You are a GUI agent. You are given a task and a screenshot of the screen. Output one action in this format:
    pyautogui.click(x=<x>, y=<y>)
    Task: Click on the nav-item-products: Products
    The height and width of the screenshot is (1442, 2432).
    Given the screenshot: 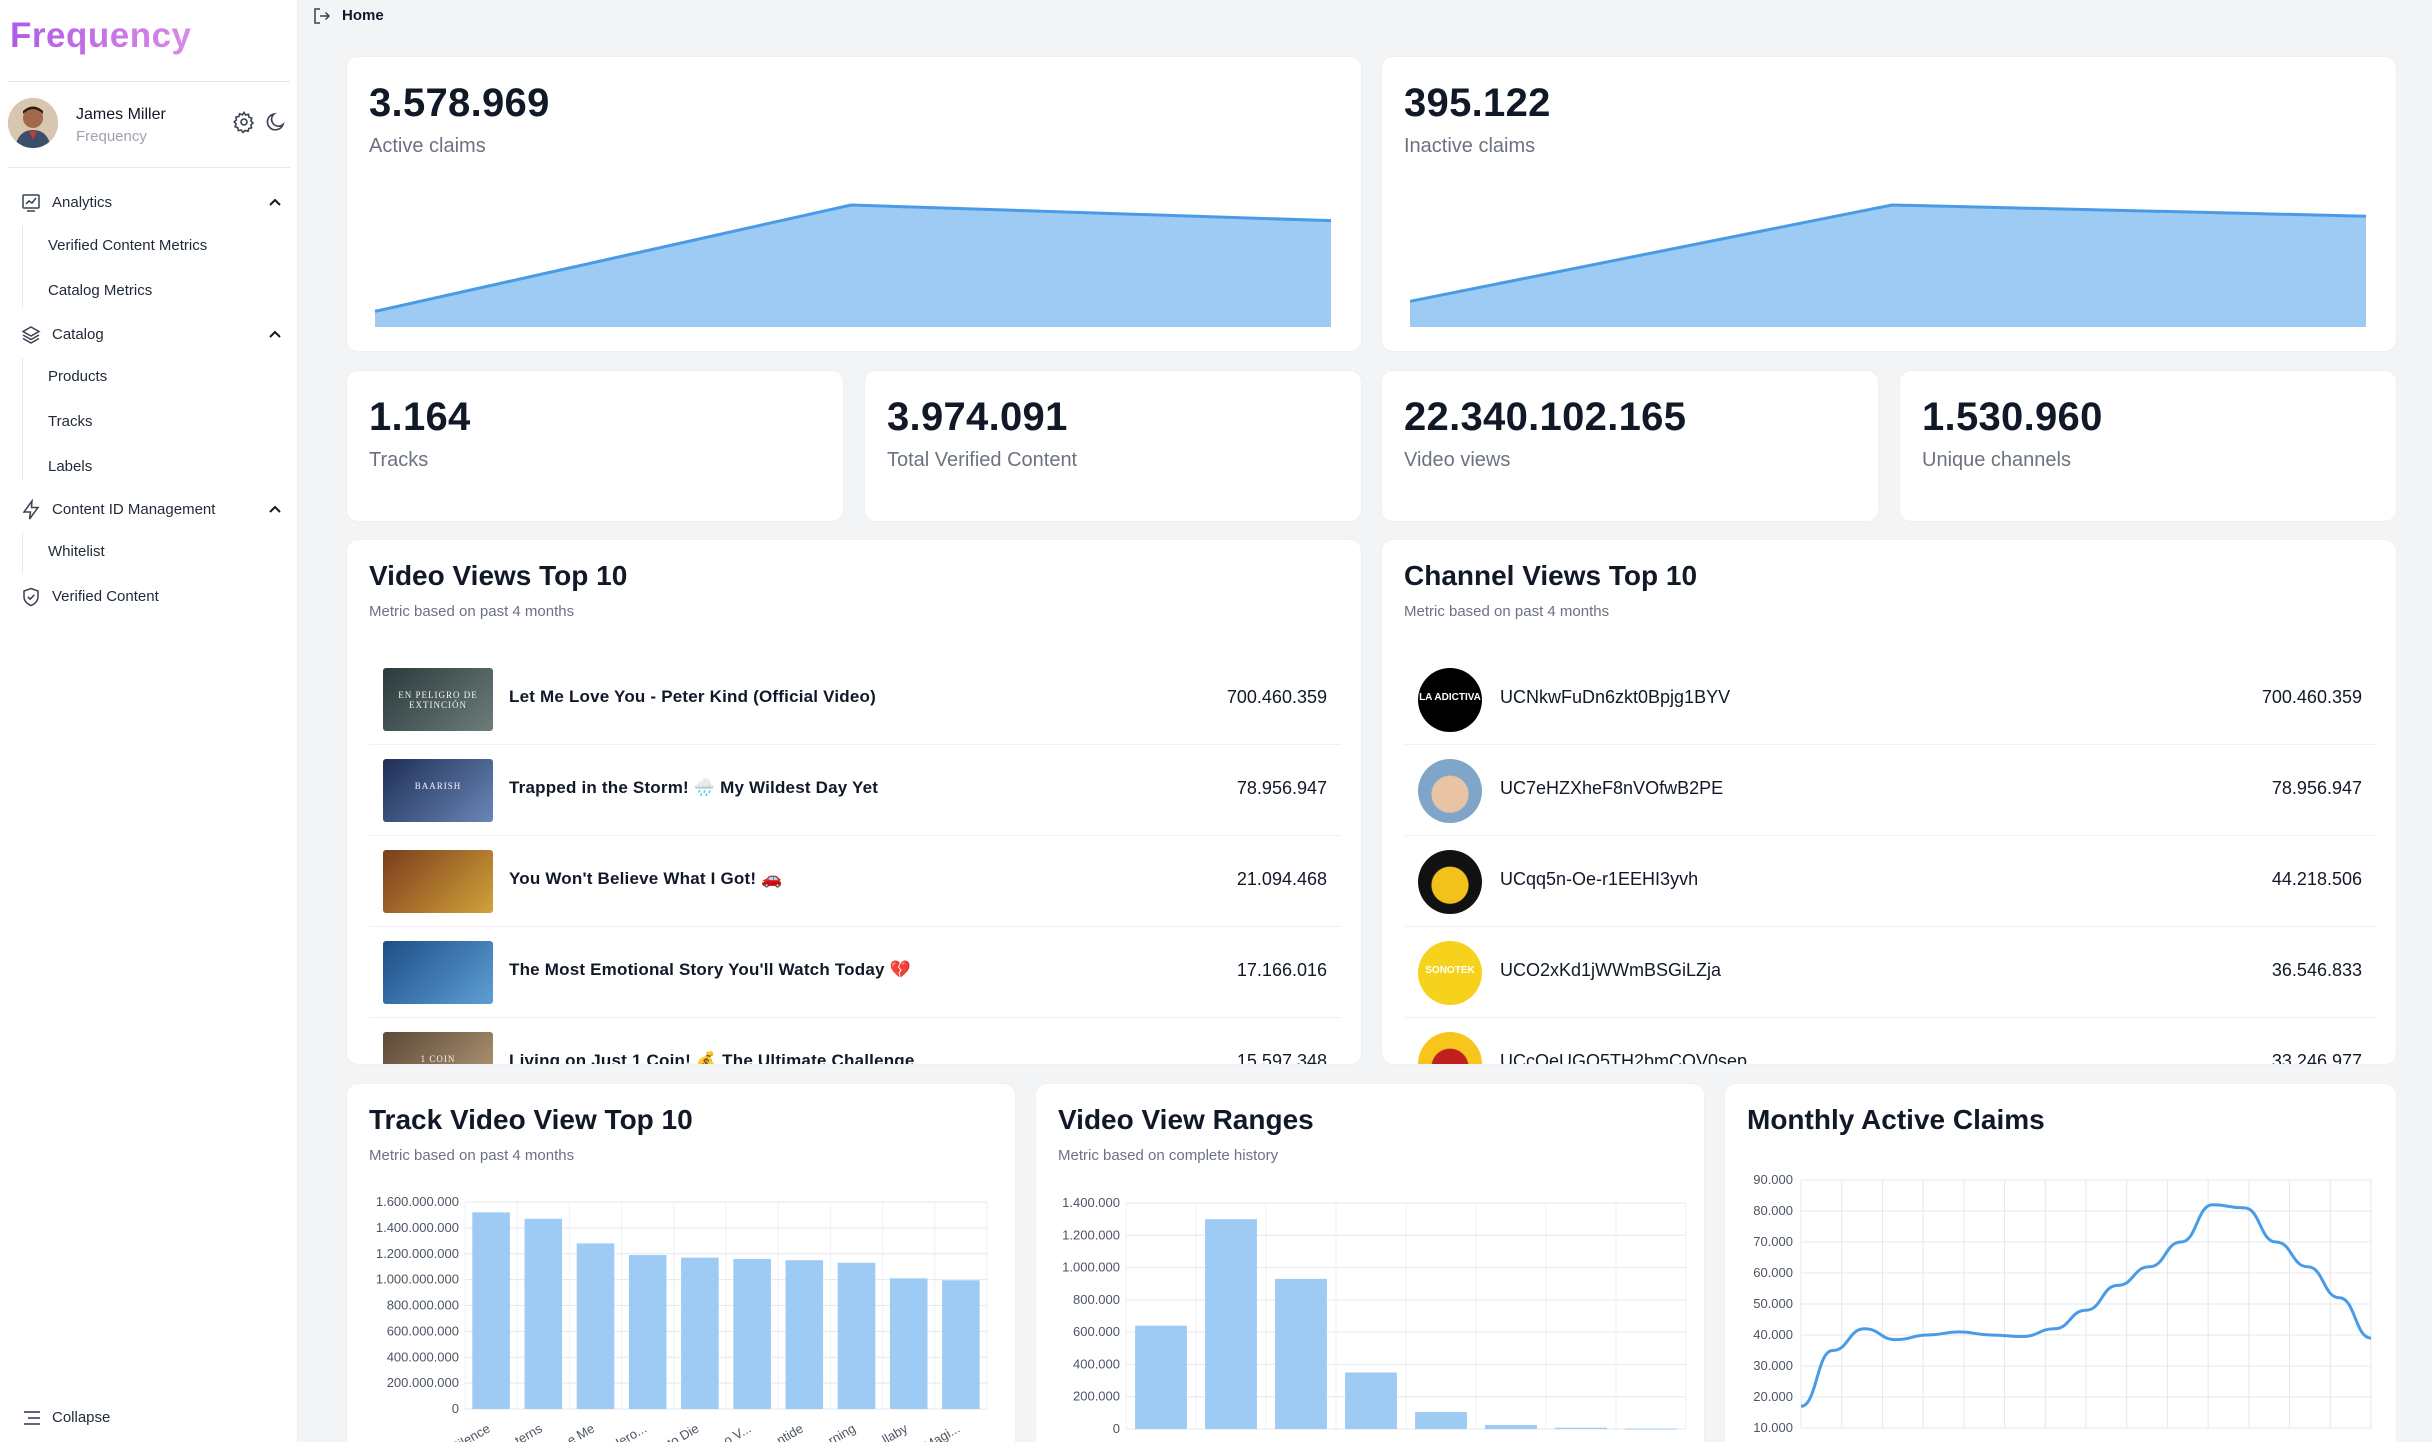 What is the action you would take?
    pyautogui.click(x=78, y=376)
    